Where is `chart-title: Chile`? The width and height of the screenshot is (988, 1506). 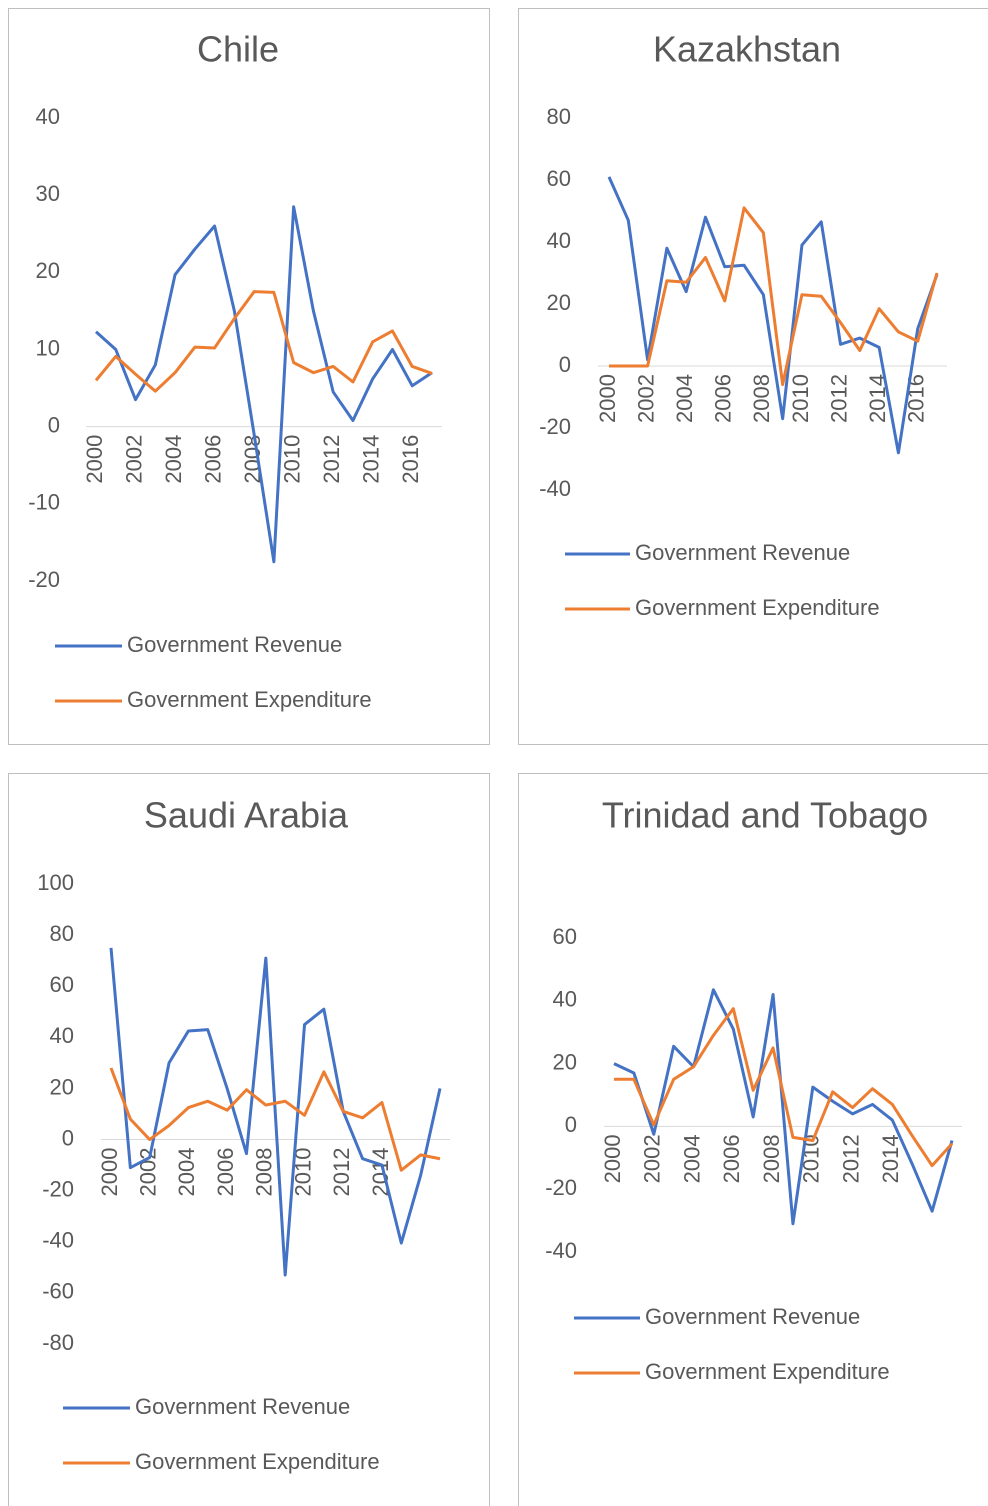
chart-title: Chile is located at coordinates (238, 49).